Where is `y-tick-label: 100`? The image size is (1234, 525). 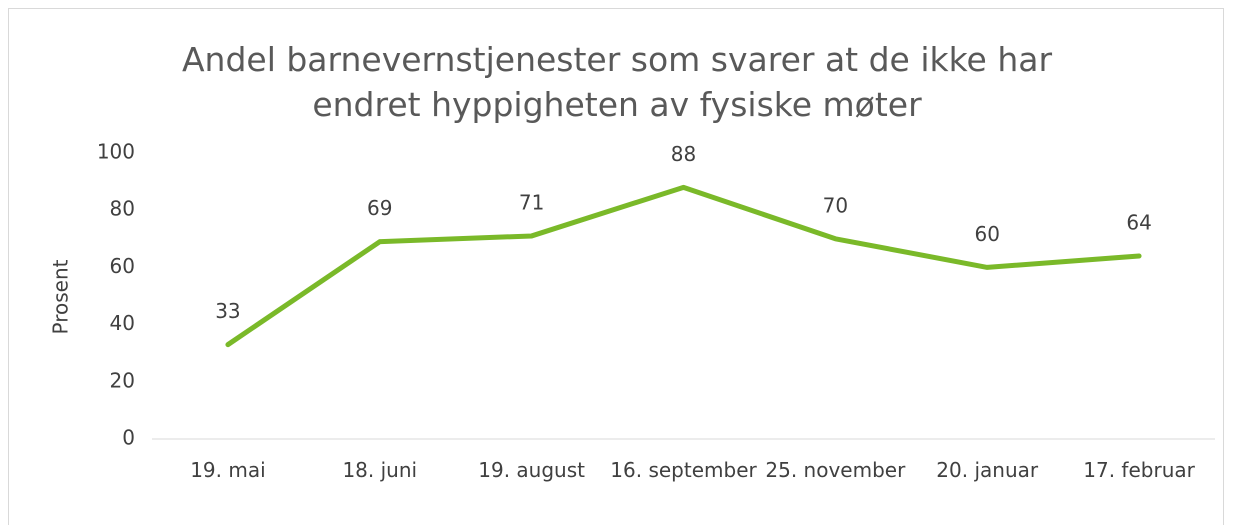 y-tick-label: 100 is located at coordinates (116, 152).